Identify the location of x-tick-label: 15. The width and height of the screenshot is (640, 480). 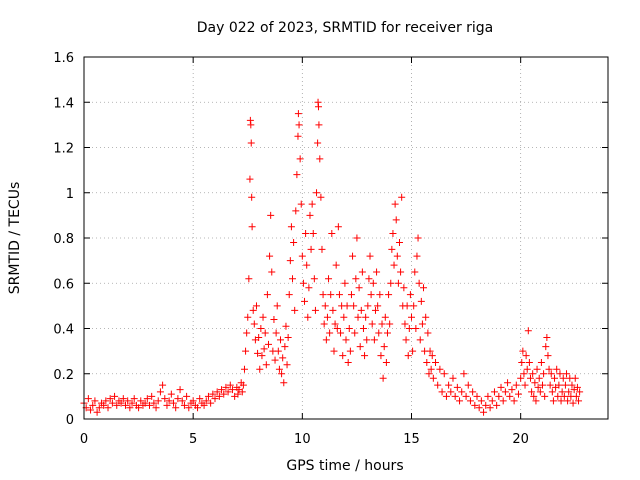
(411, 439).